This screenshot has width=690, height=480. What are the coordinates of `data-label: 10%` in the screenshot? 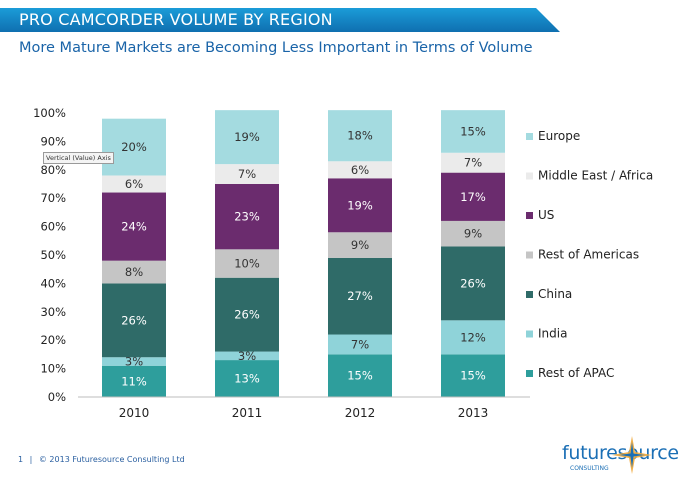 It's located at (247, 264).